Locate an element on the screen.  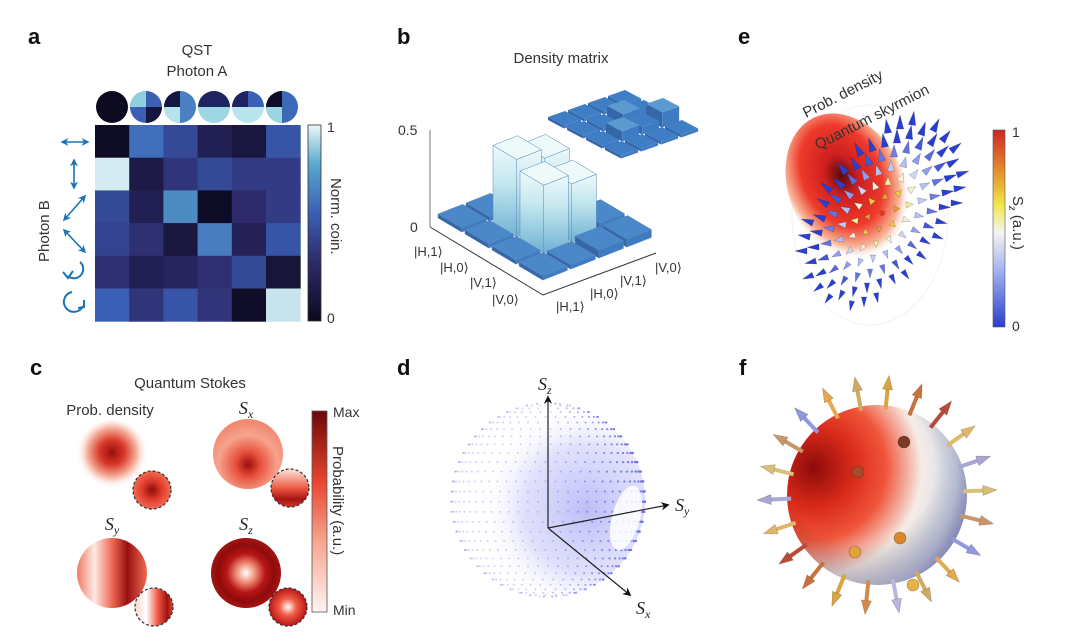
colorbar-c-min: Min is located at coordinates (344, 610).